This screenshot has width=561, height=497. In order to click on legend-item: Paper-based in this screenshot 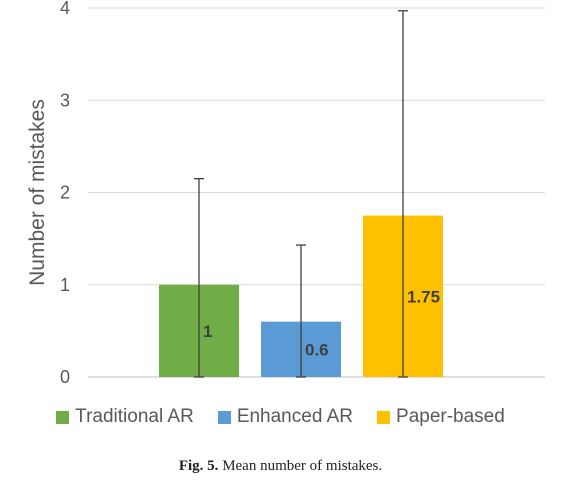, I will do `click(441, 417)`.